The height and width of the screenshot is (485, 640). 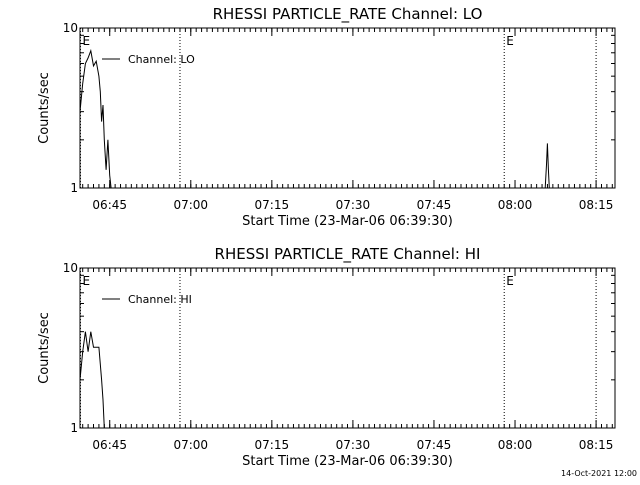 What do you see at coordinates (599, 473) in the screenshot?
I see `footer-timestamp: 14-Oct-2021 12:00` at bounding box center [599, 473].